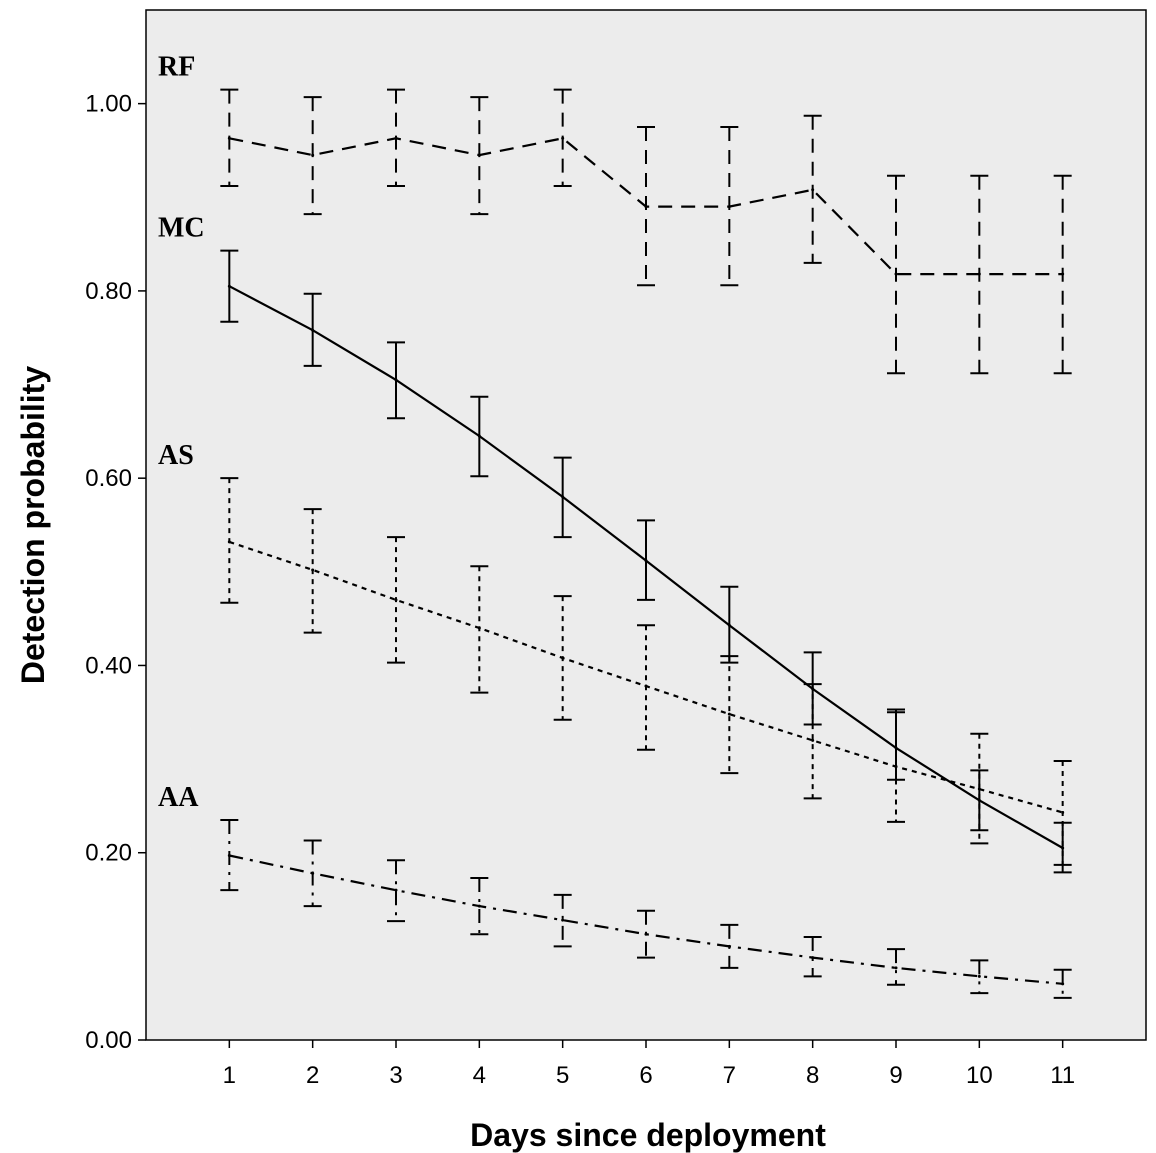 The image size is (1156, 1153). I want to click on x-tick-label: 5, so click(562, 1075).